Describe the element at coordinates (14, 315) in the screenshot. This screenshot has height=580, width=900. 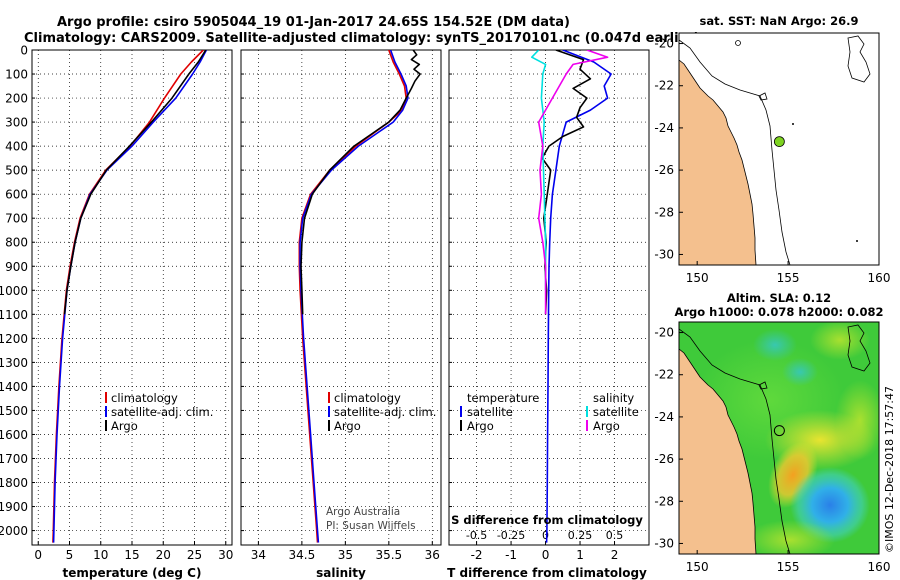
I see `depth-tick-label: 1100` at that location.